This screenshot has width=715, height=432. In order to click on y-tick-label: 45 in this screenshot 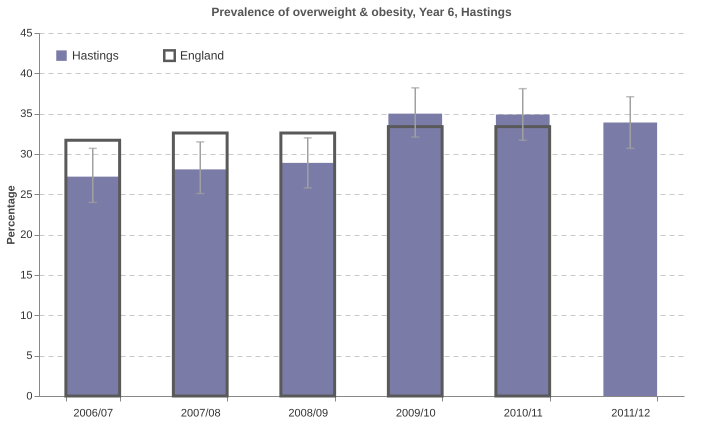, I will do `click(26, 34)`.